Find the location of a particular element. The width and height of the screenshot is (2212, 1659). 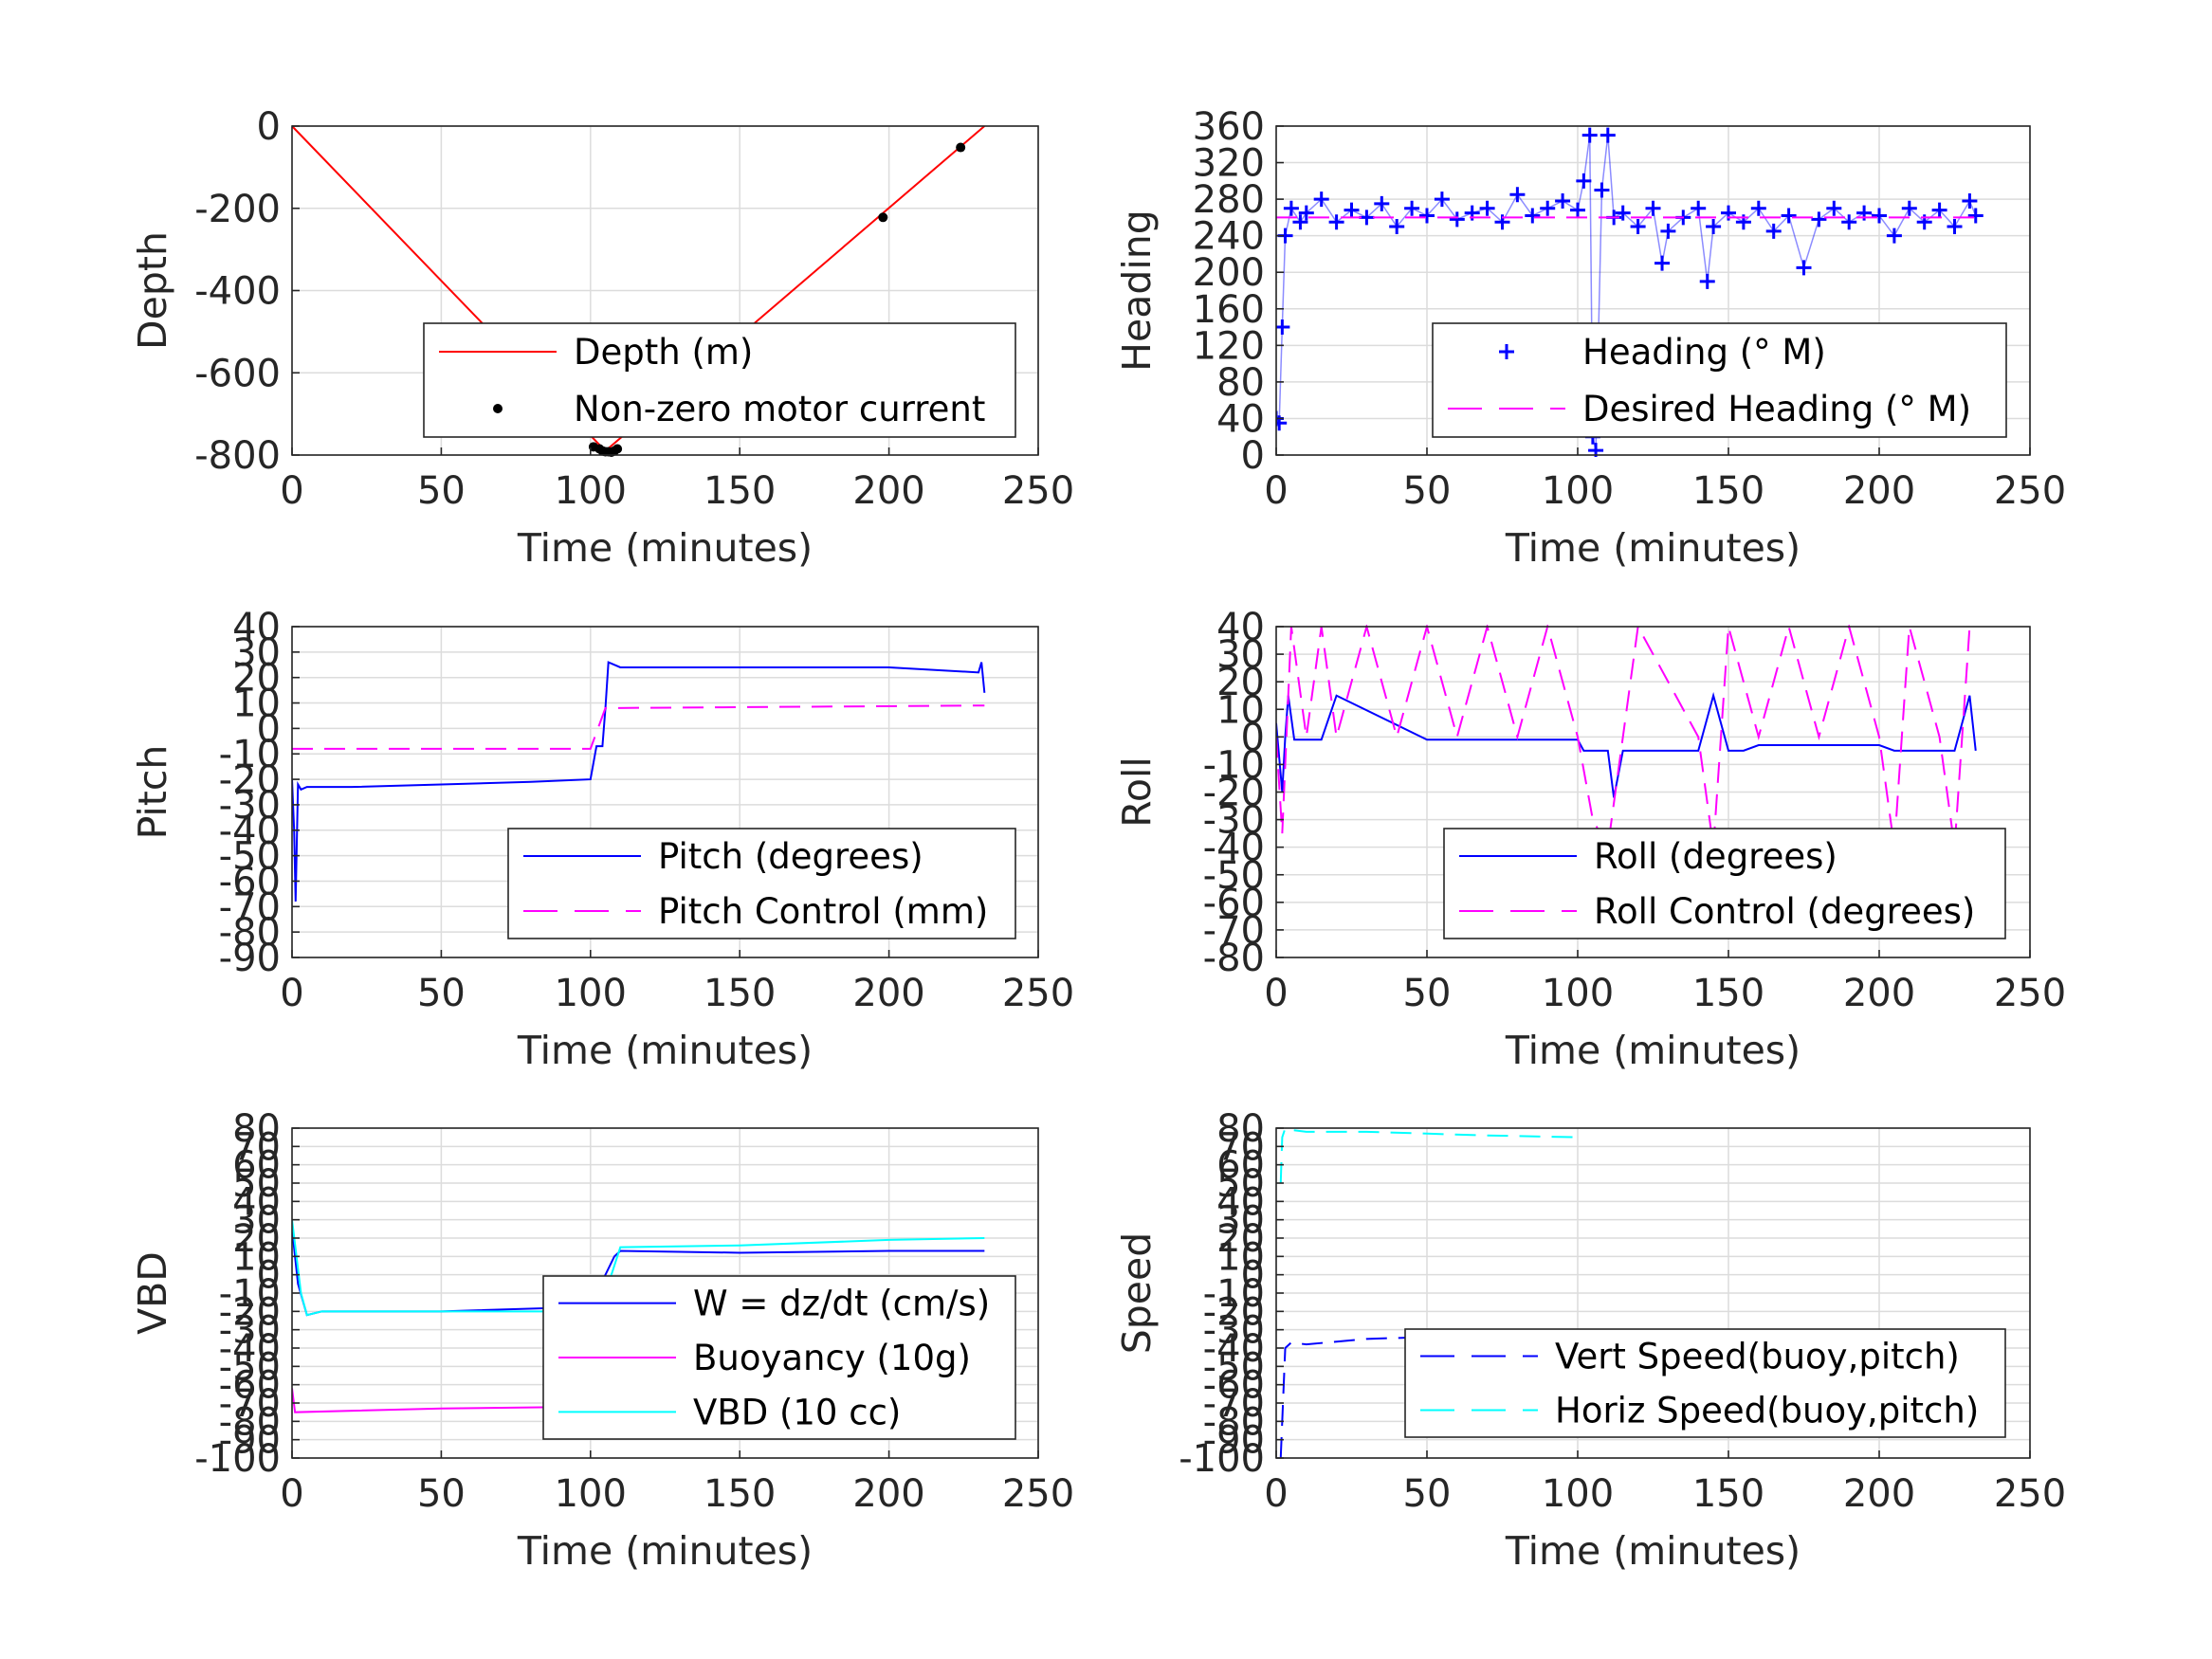

depth-legend: Depth (m) Non-zero motor current is located at coordinates (719, 380).